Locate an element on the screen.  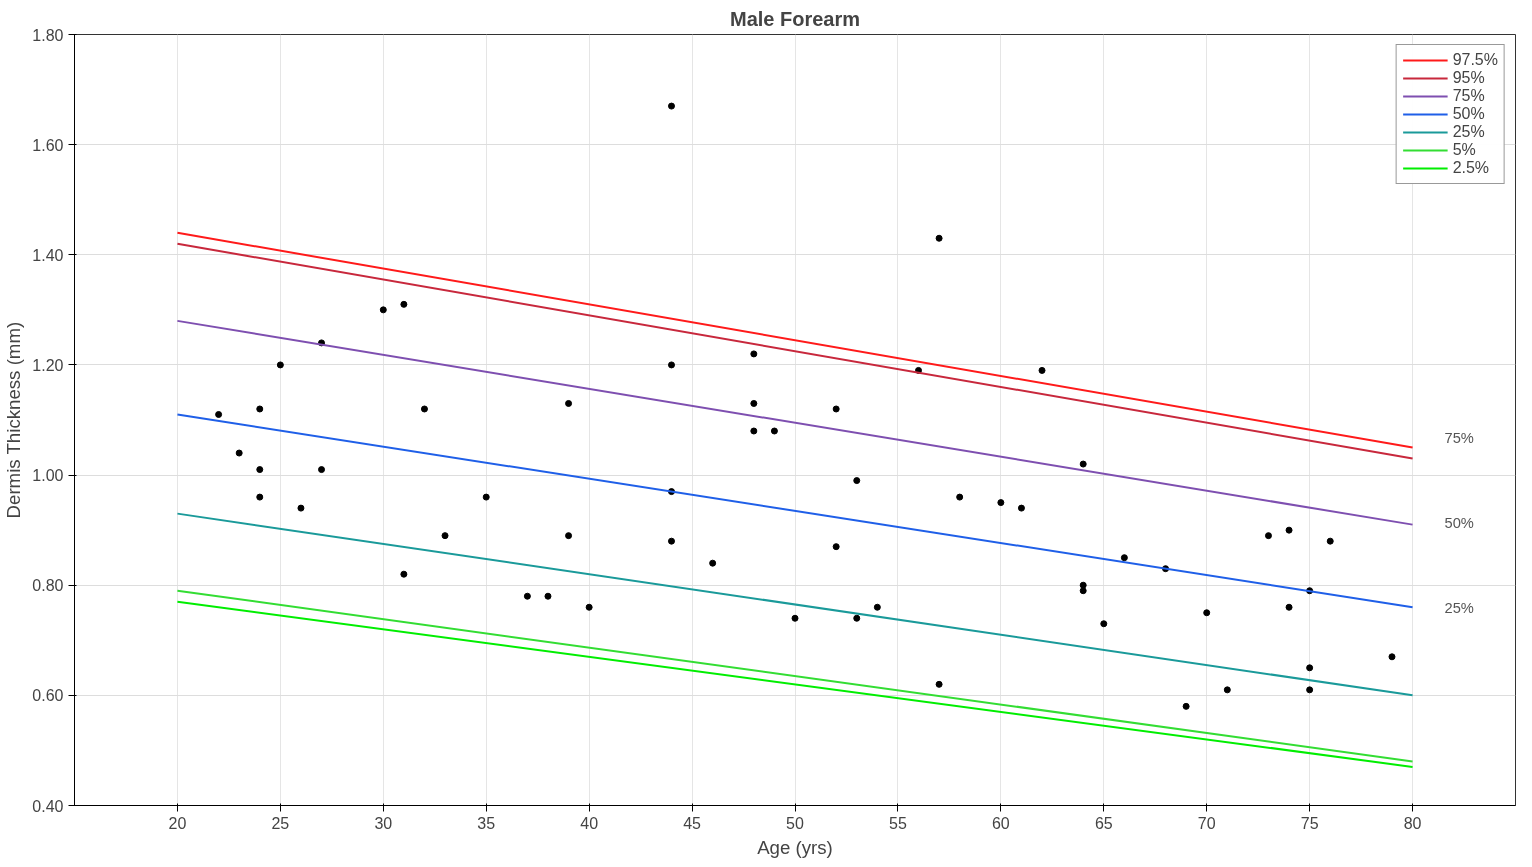
legend-label: 97.5% is located at coordinates (1475, 60).